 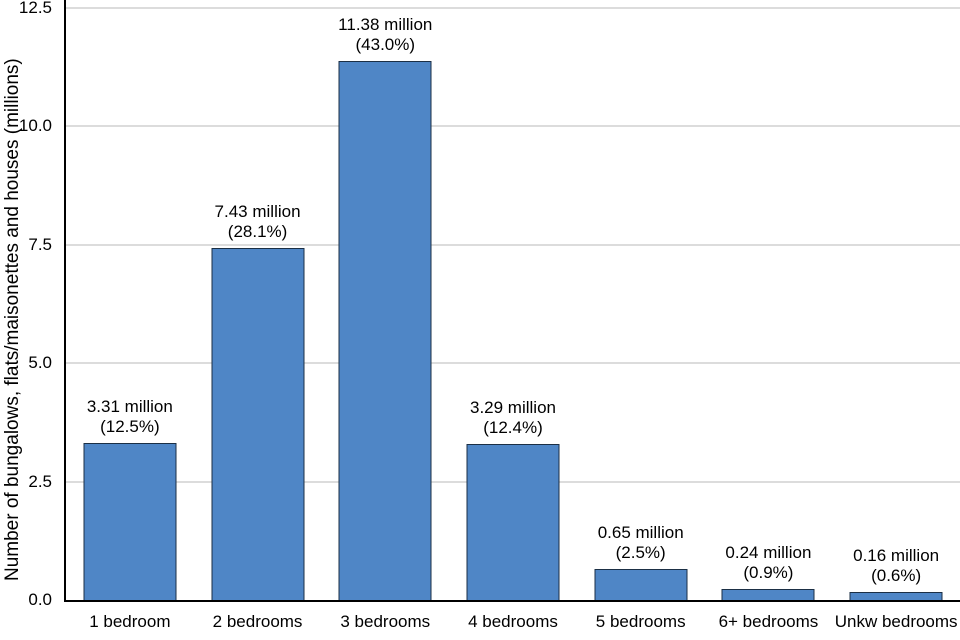 I want to click on bar-percent-text: (2.5%), so click(x=640, y=553).